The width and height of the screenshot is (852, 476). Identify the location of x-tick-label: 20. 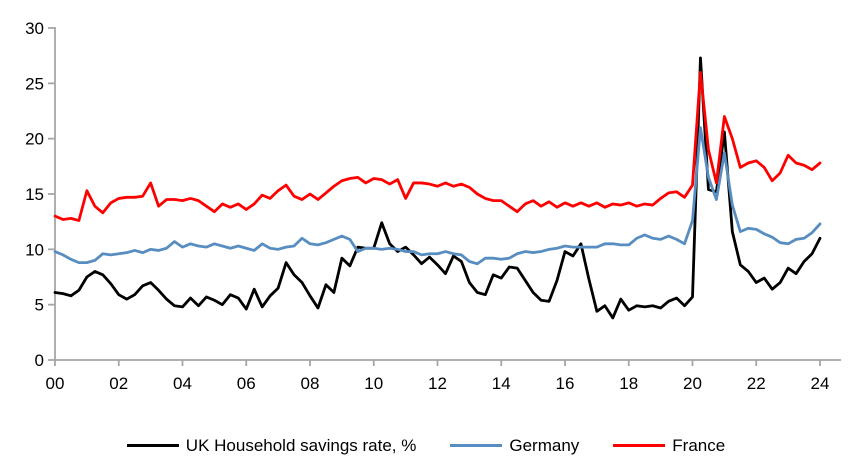
(692, 383).